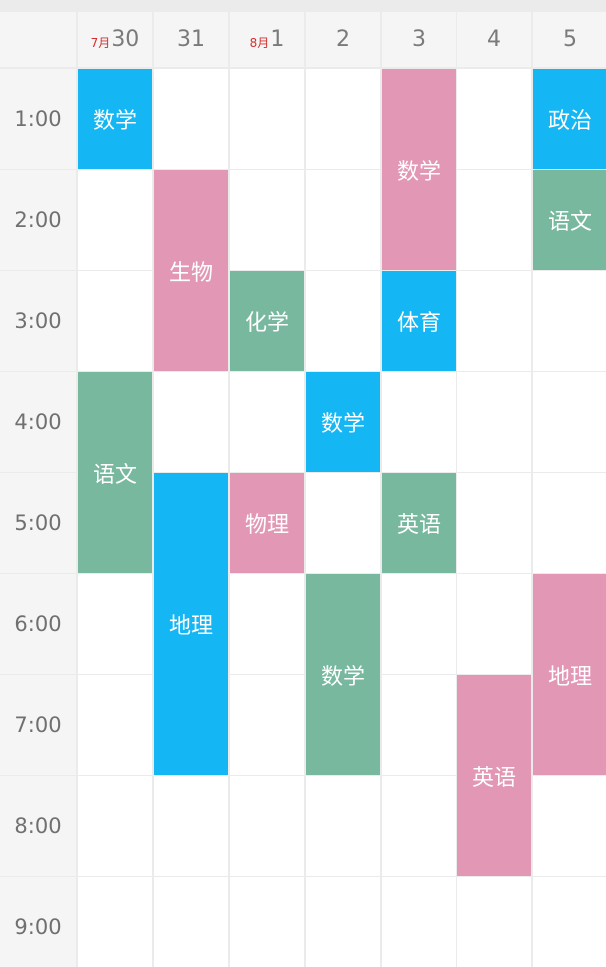 This screenshot has width=606, height=967. Describe the element at coordinates (569, 121) in the screenshot. I see `course-name: 政治` at that location.